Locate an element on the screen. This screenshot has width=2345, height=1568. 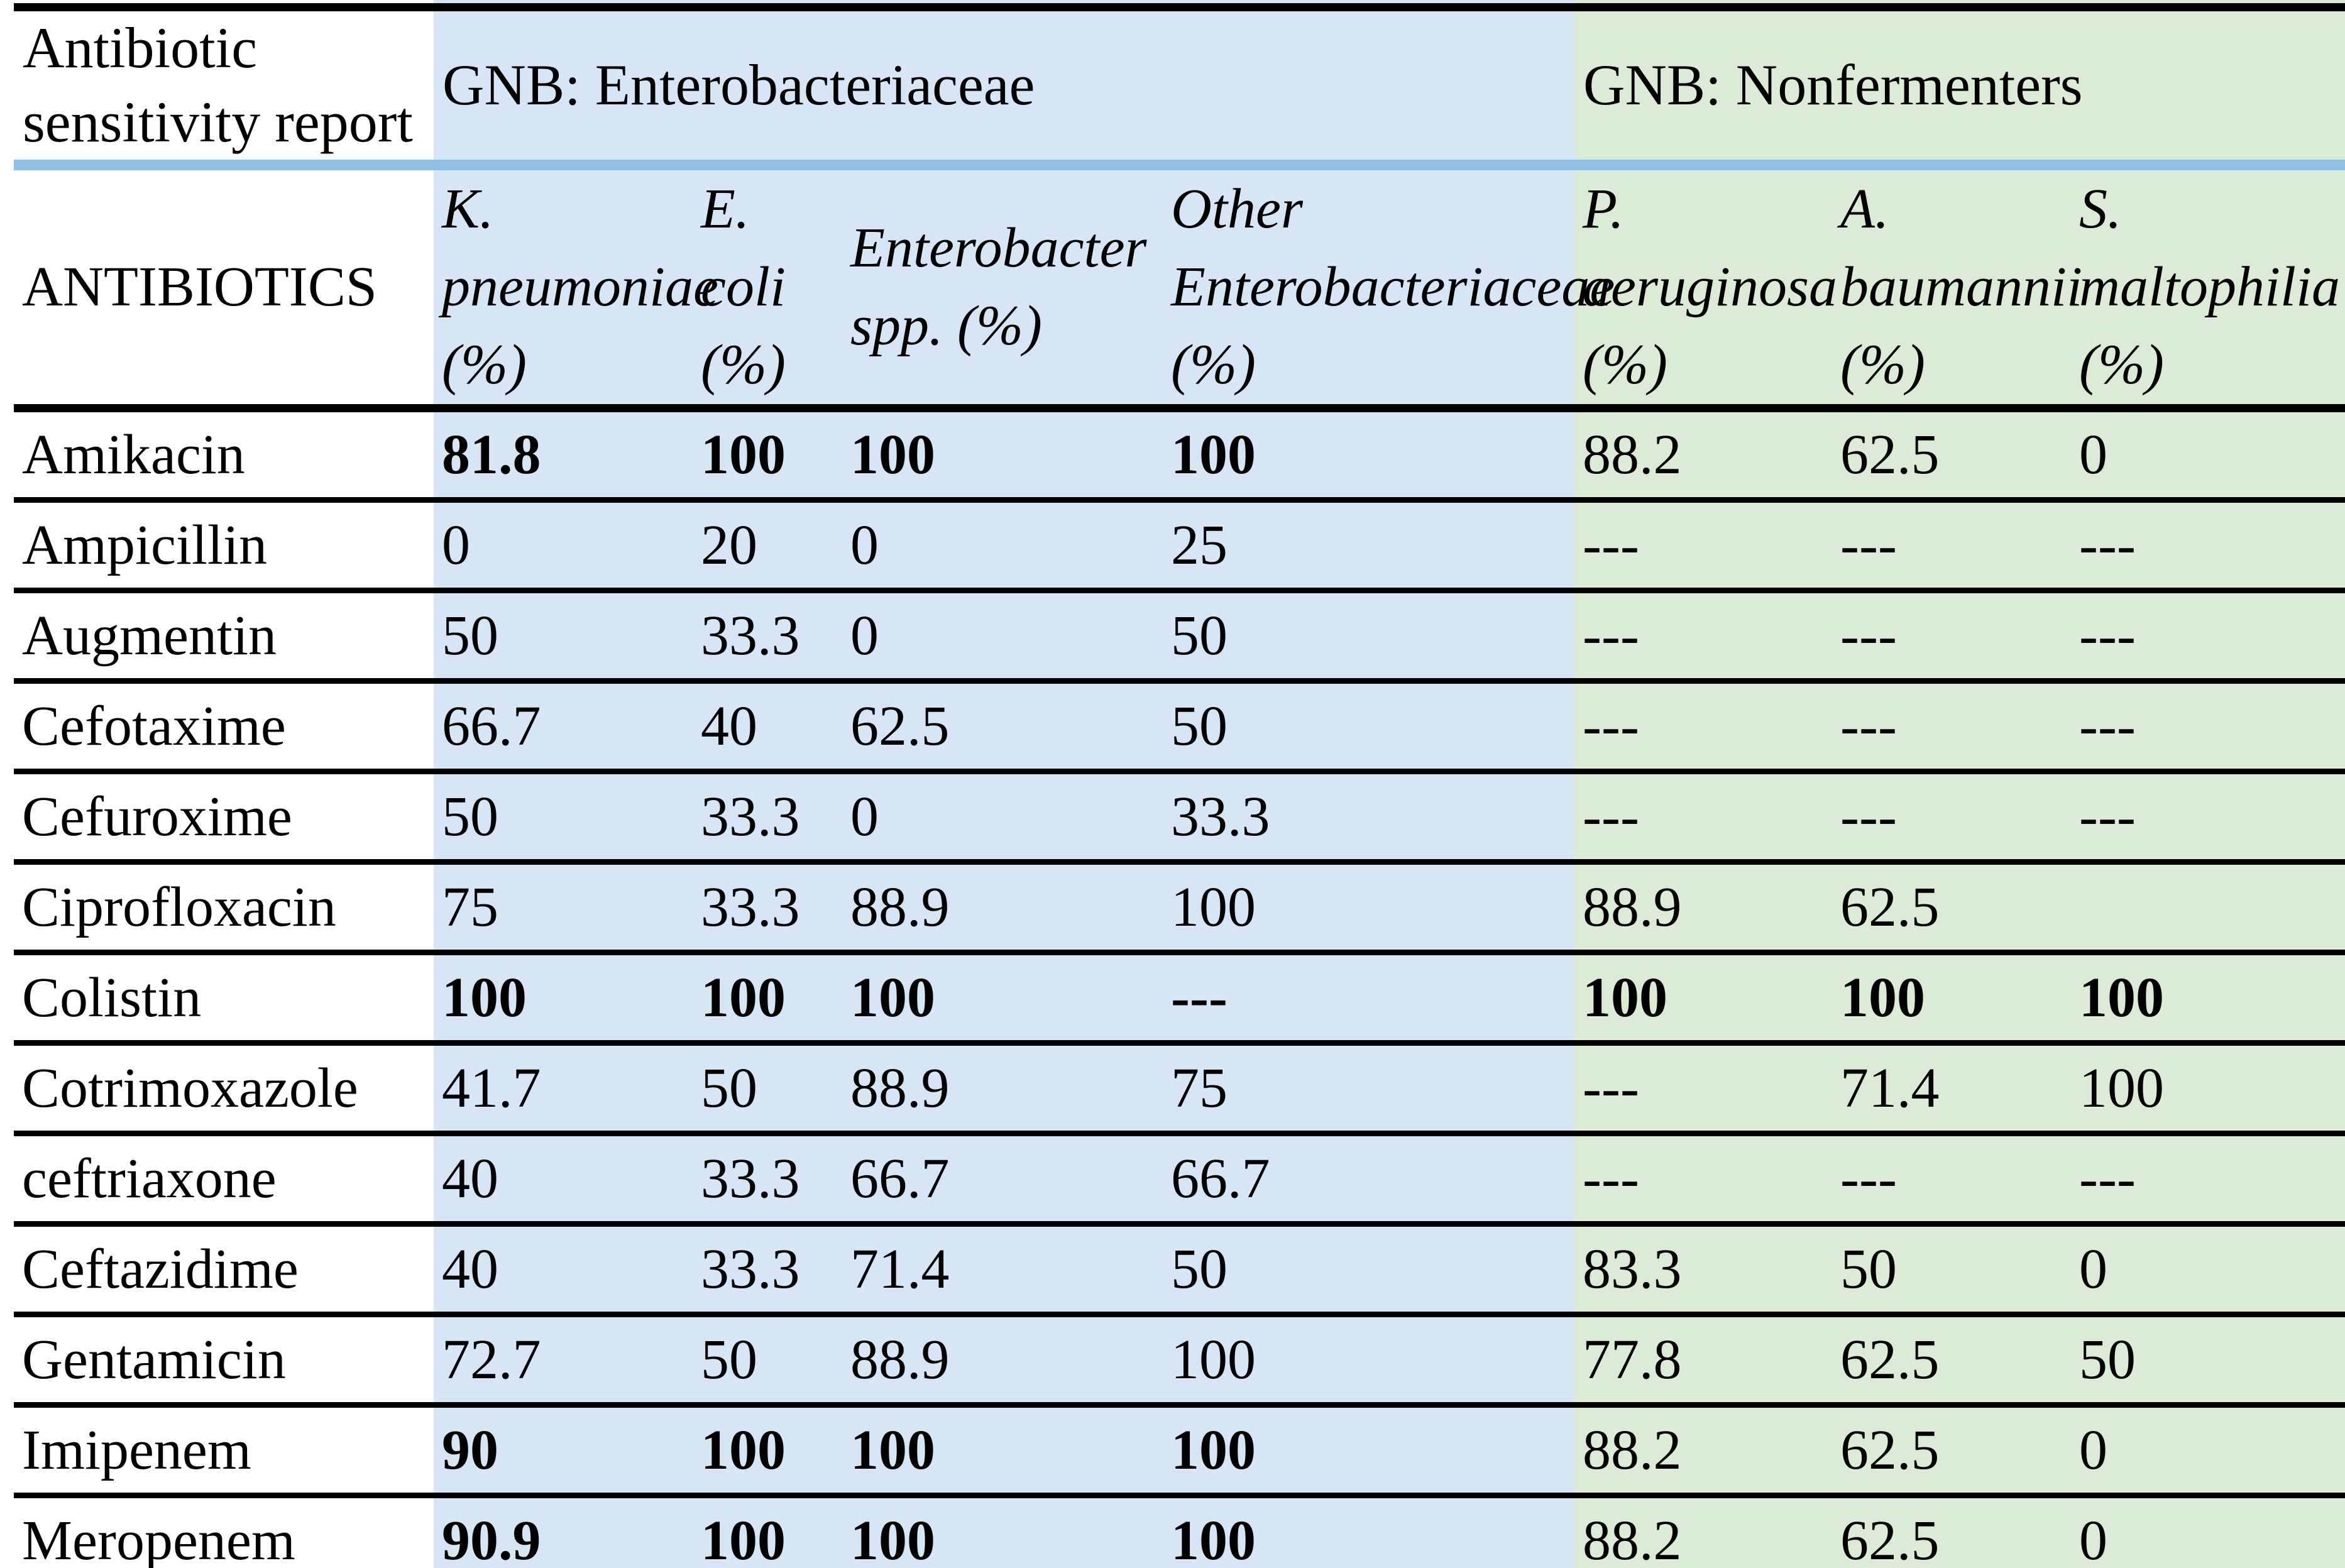
value-cell-k-pneumoniae: 40 is located at coordinates (563, 1180).